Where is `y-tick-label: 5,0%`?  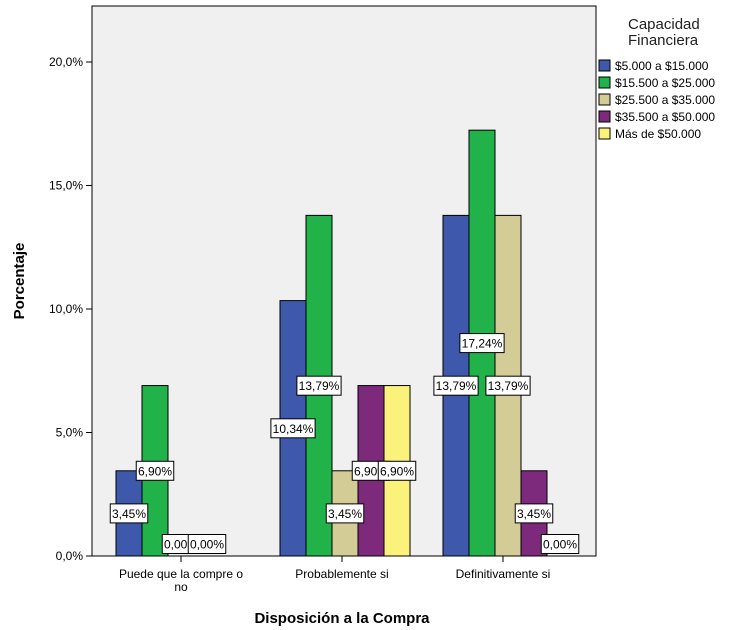
y-tick-label: 5,0% is located at coordinates (70, 433).